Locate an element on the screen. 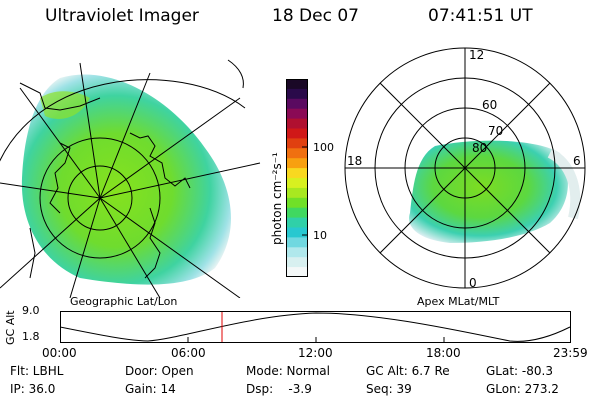 The width and height of the screenshot is (600, 400). timeline-xtick-4: 23:59 is located at coordinates (570, 353).